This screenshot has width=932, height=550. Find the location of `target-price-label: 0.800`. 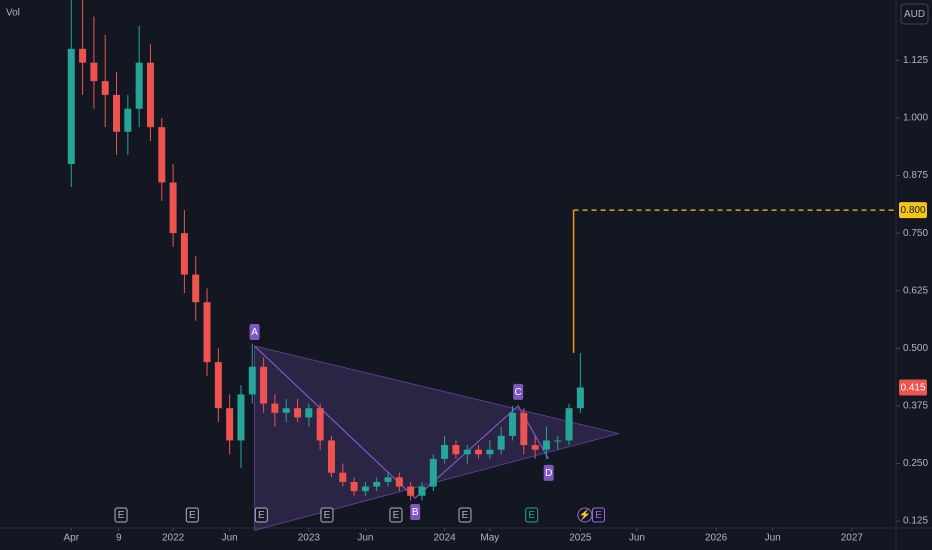

target-price-label: 0.800 is located at coordinates (912, 210).